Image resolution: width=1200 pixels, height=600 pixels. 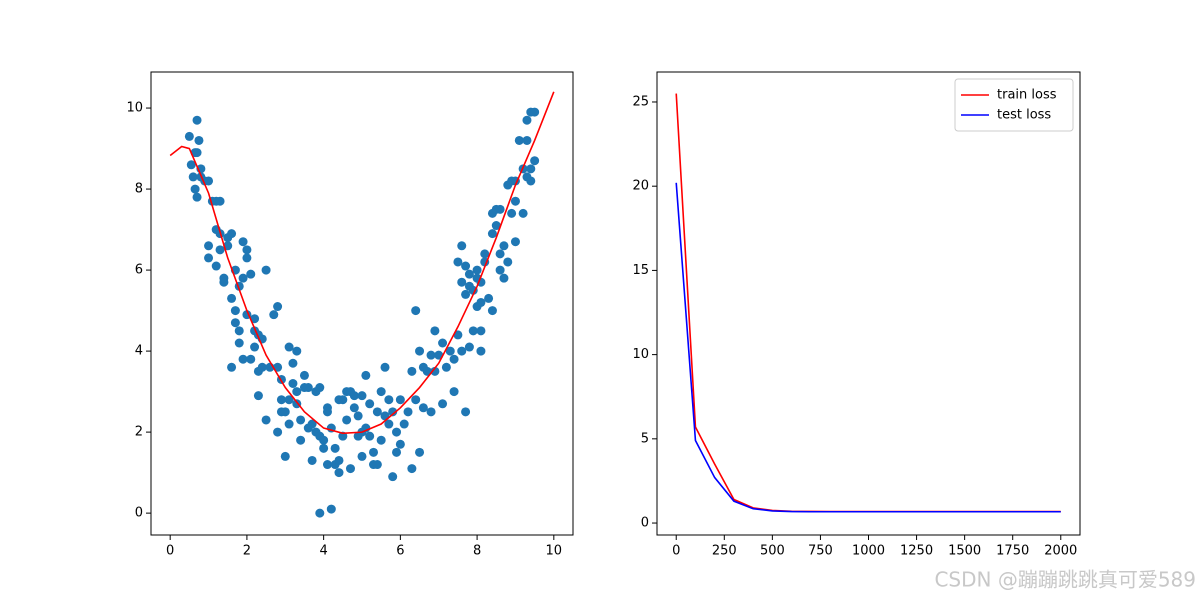 What do you see at coordinates (1014, 105) in the screenshot?
I see `legend-box` at bounding box center [1014, 105].